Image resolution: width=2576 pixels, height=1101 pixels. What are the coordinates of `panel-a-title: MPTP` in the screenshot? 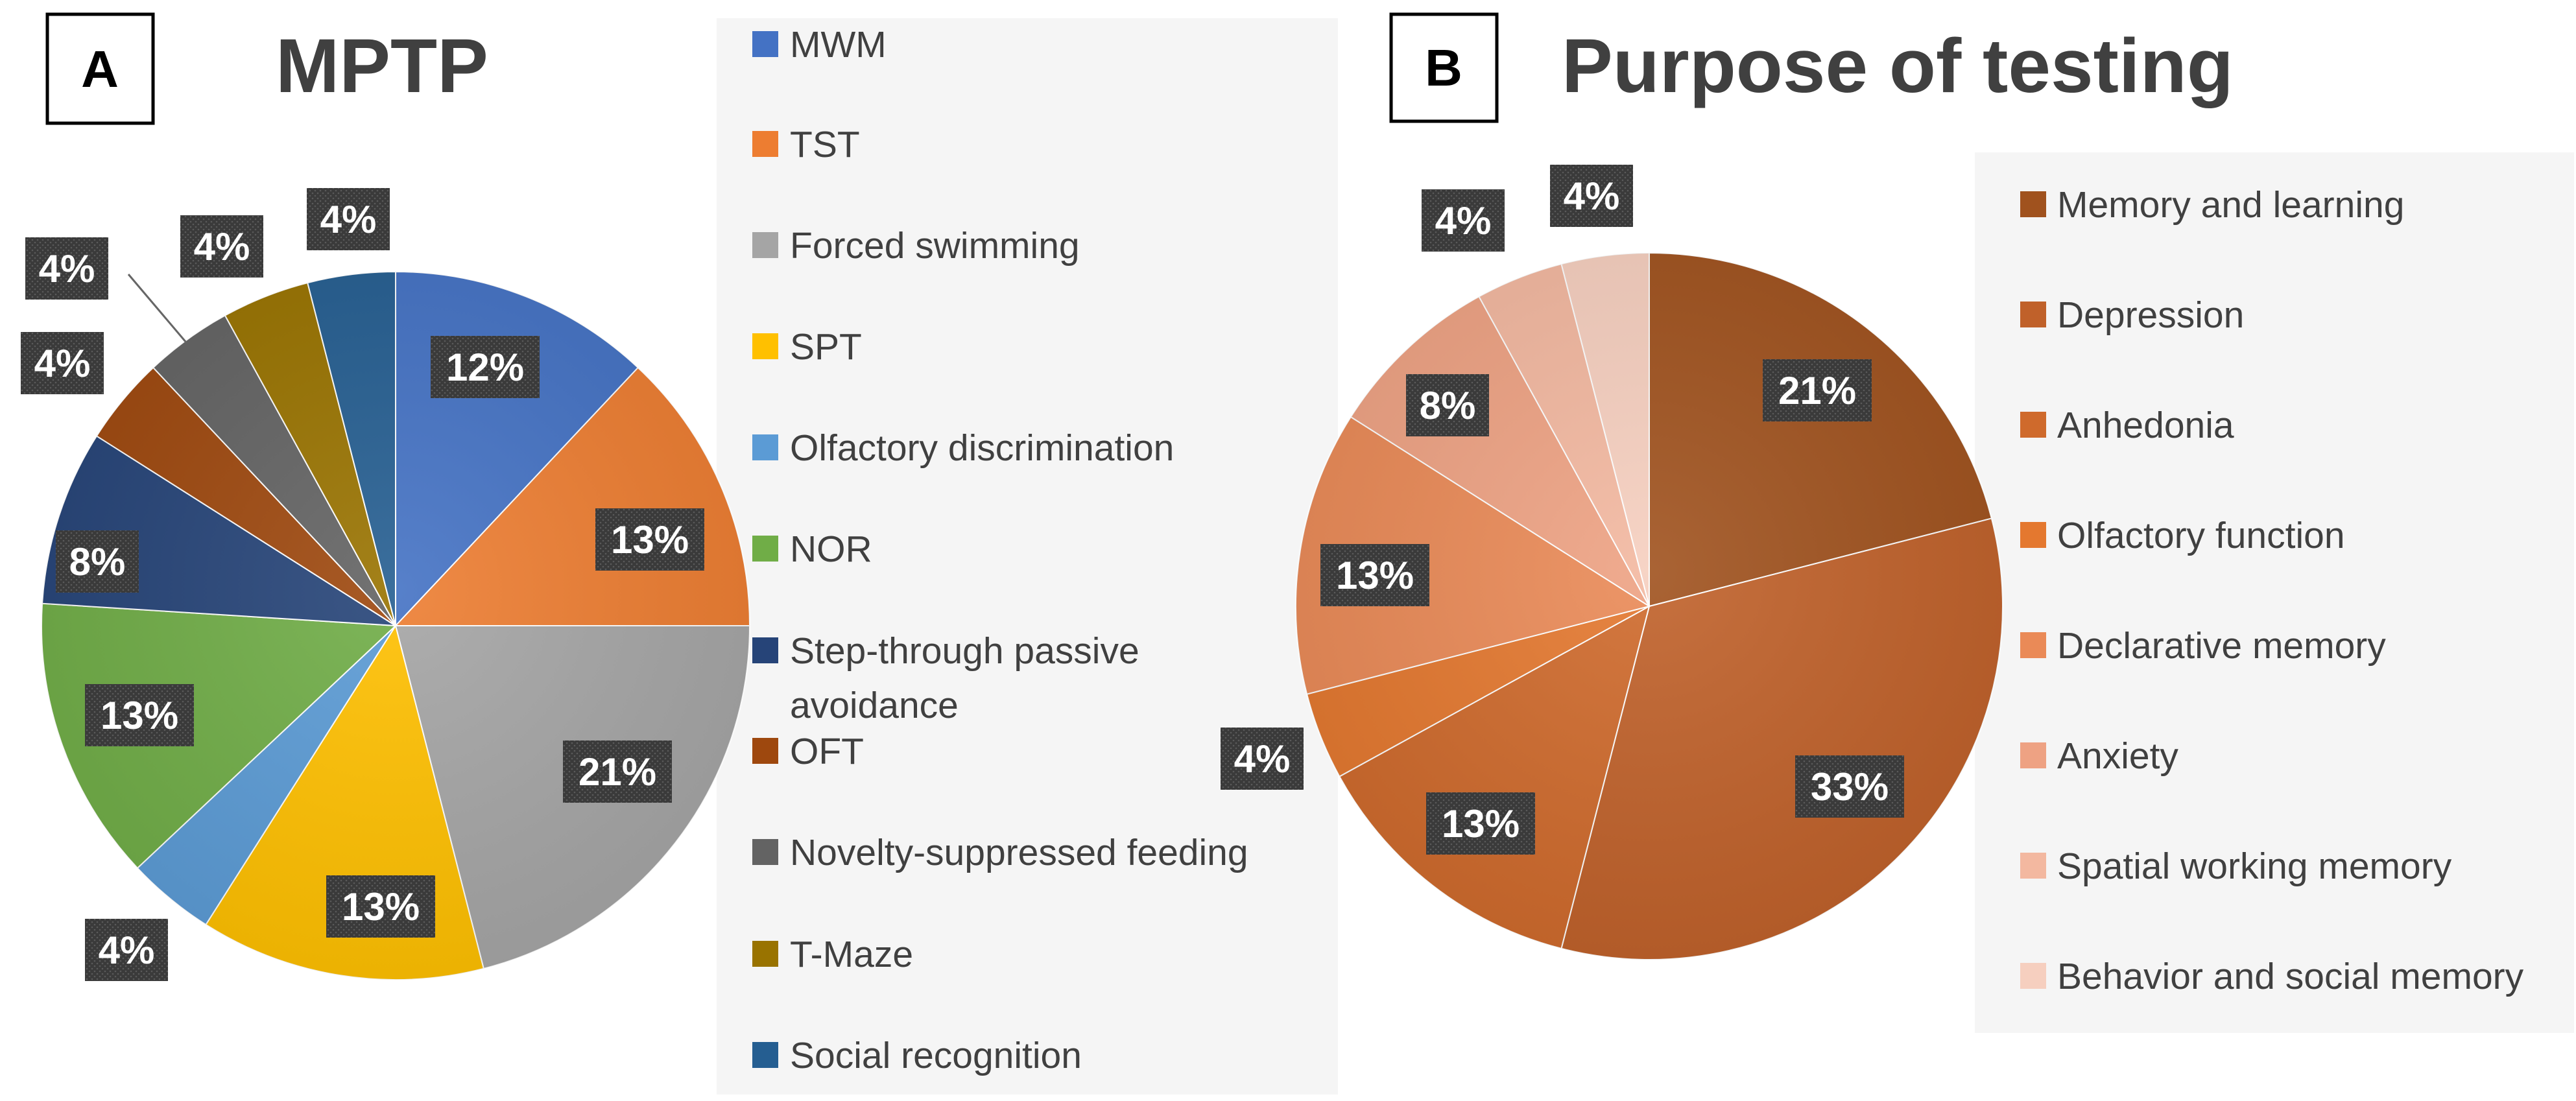 It's located at (382, 66).